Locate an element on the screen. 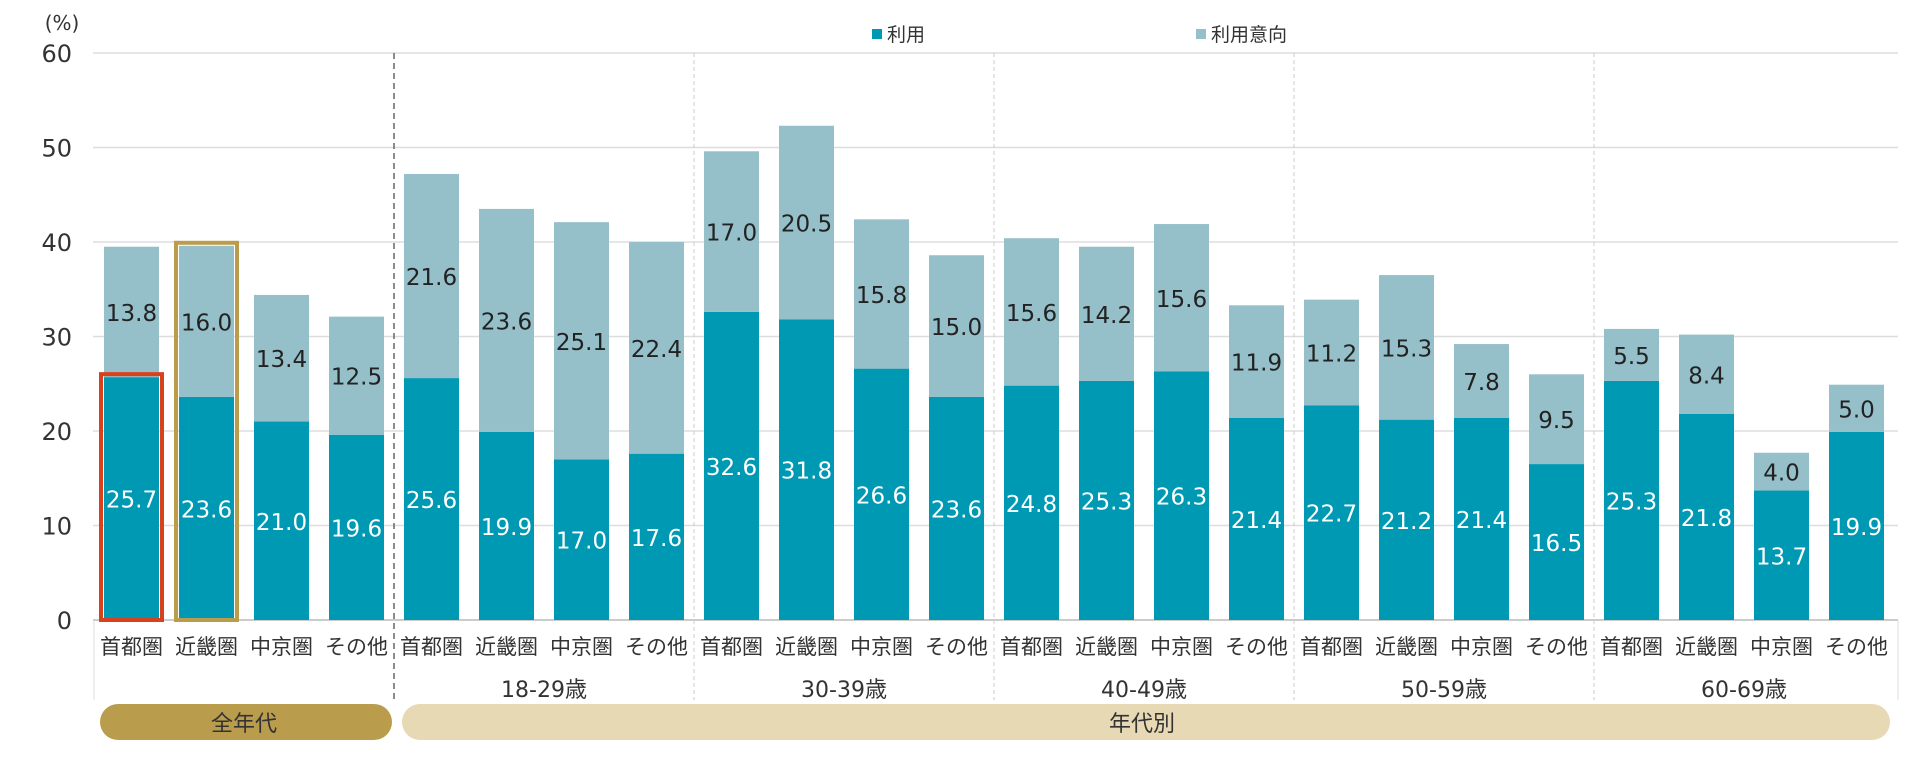  y-axis-unit: (%) is located at coordinates (62, 23).